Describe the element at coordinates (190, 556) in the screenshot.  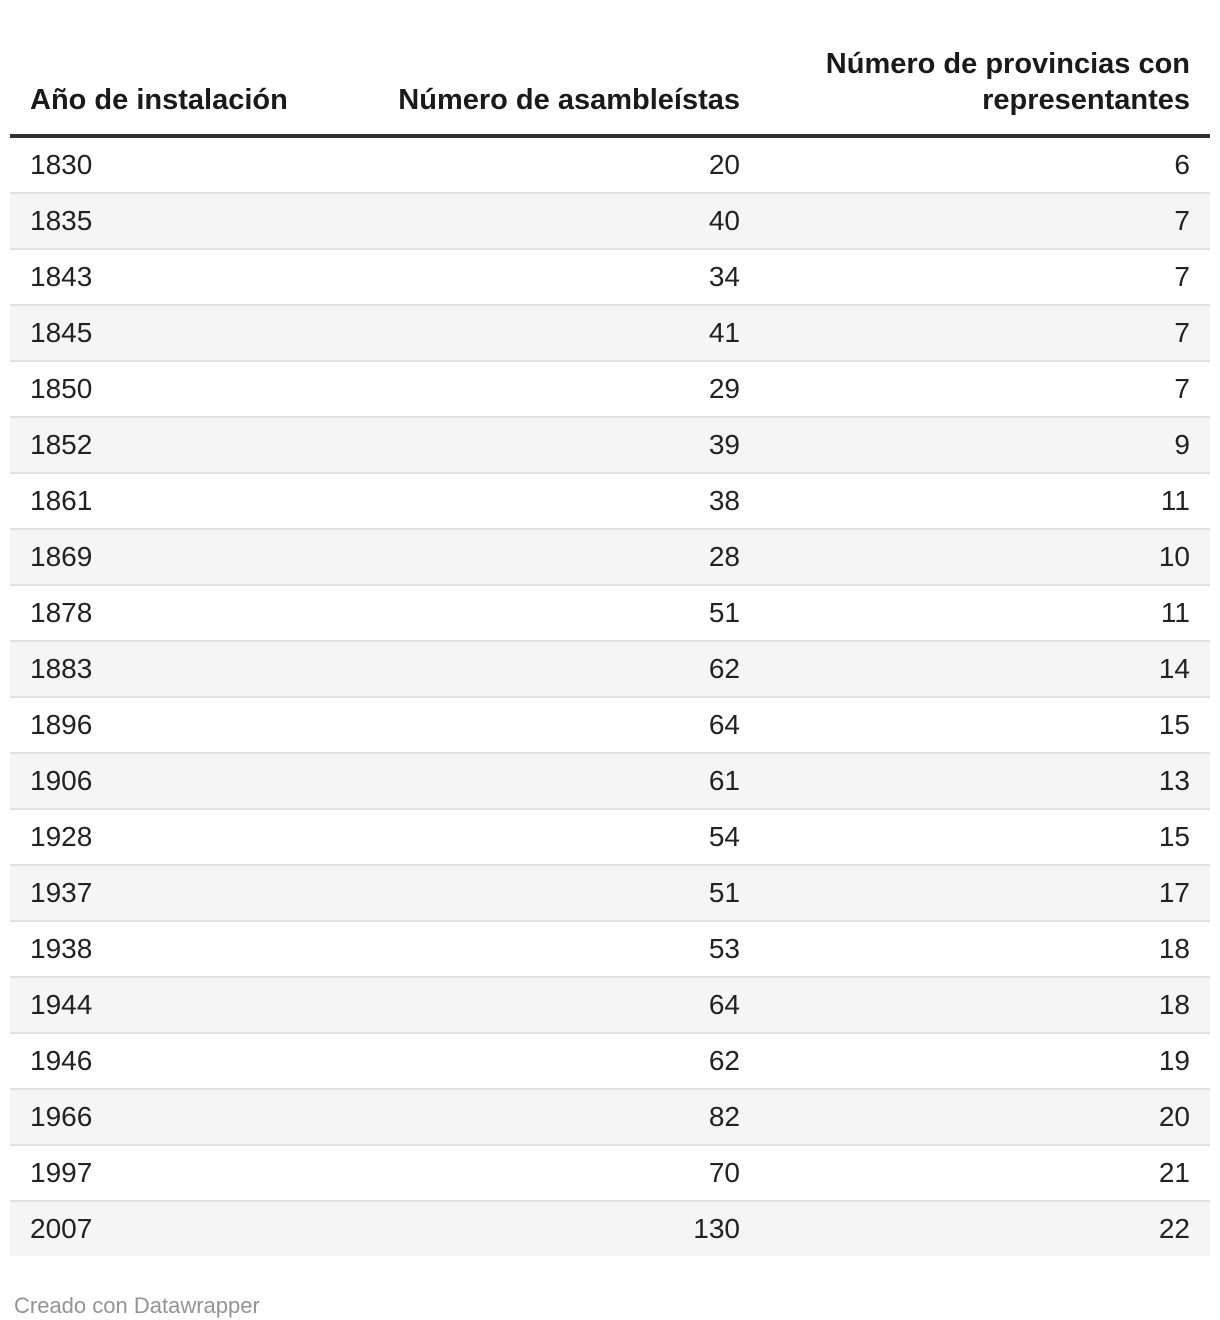
I see `table-cell: 1869` at that location.